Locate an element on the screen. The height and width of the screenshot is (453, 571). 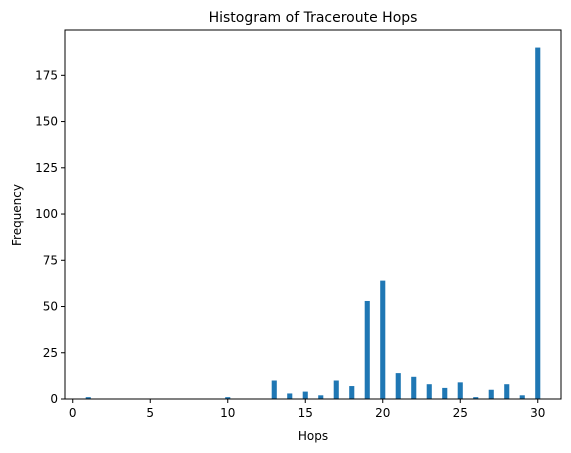
x-tick-label-25: 25 is located at coordinates (460, 413).